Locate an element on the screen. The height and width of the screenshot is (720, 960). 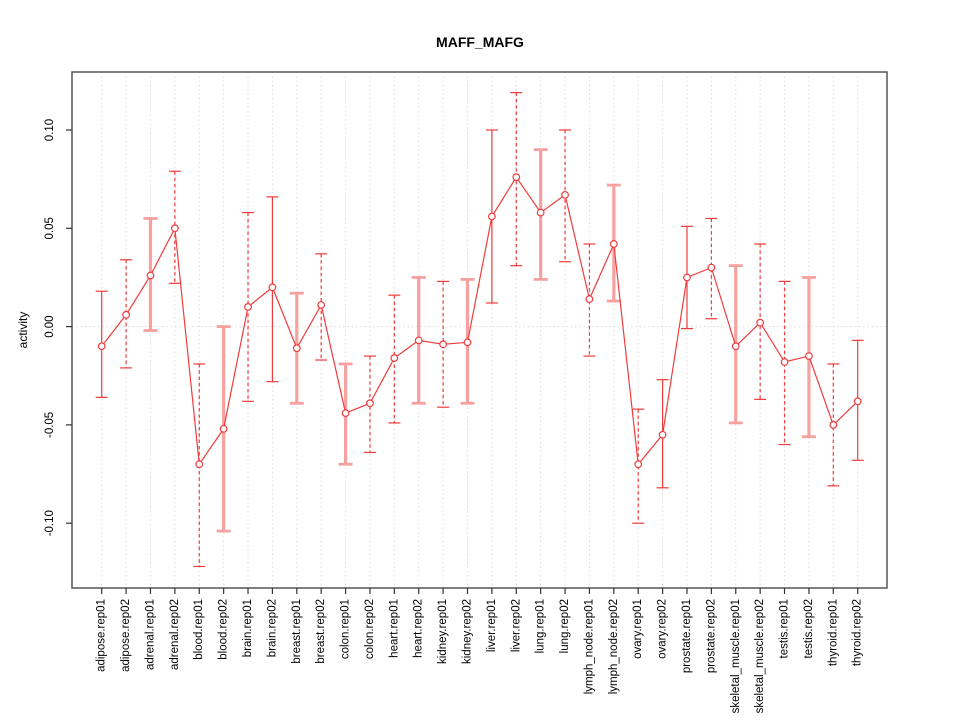
x-tick-label: brain.rep02 is located at coordinates (272, 628).